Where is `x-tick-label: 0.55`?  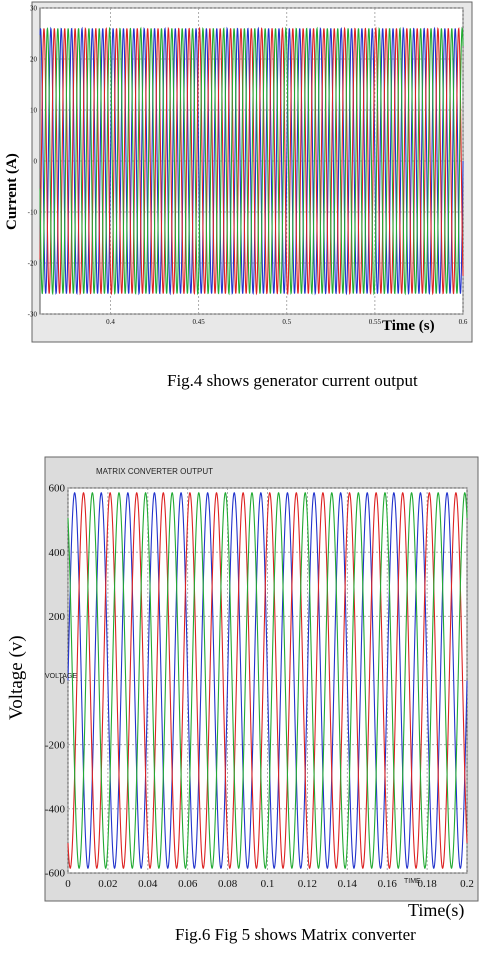
x-tick-label: 0.55 is located at coordinates (375, 322).